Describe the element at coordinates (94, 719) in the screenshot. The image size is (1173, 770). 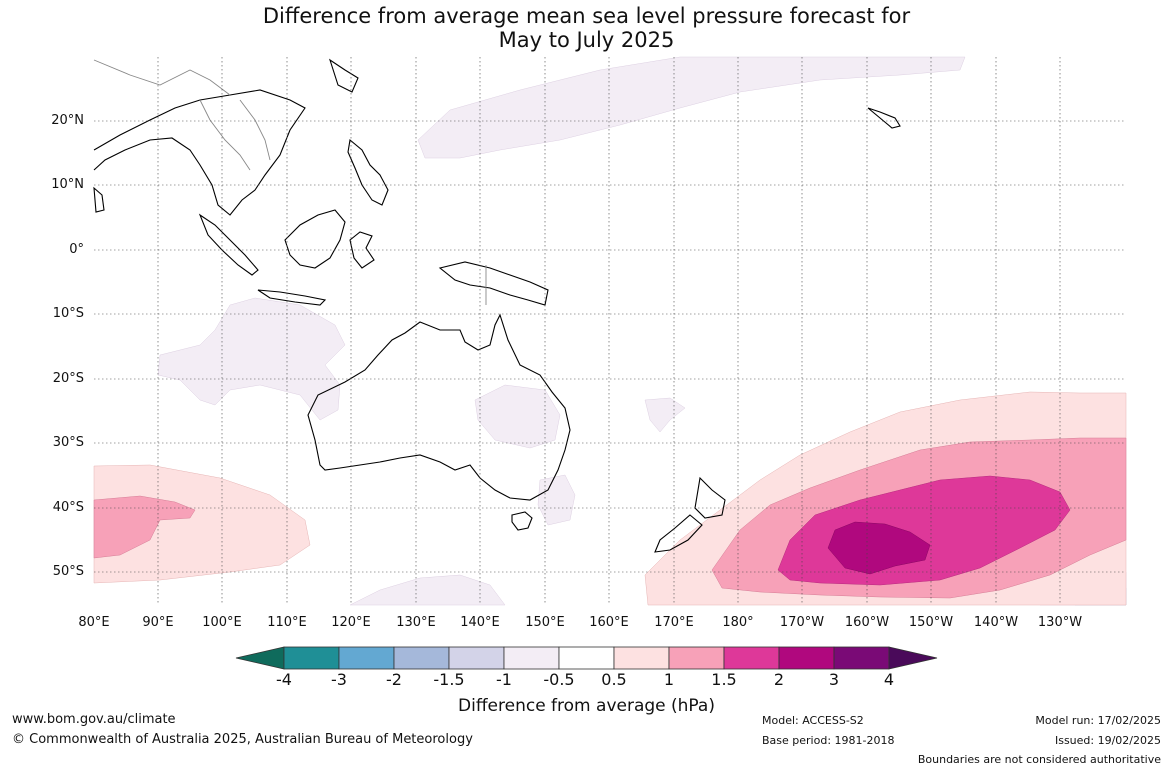
I see `website-link: www.bom.gov.au/climate` at that location.